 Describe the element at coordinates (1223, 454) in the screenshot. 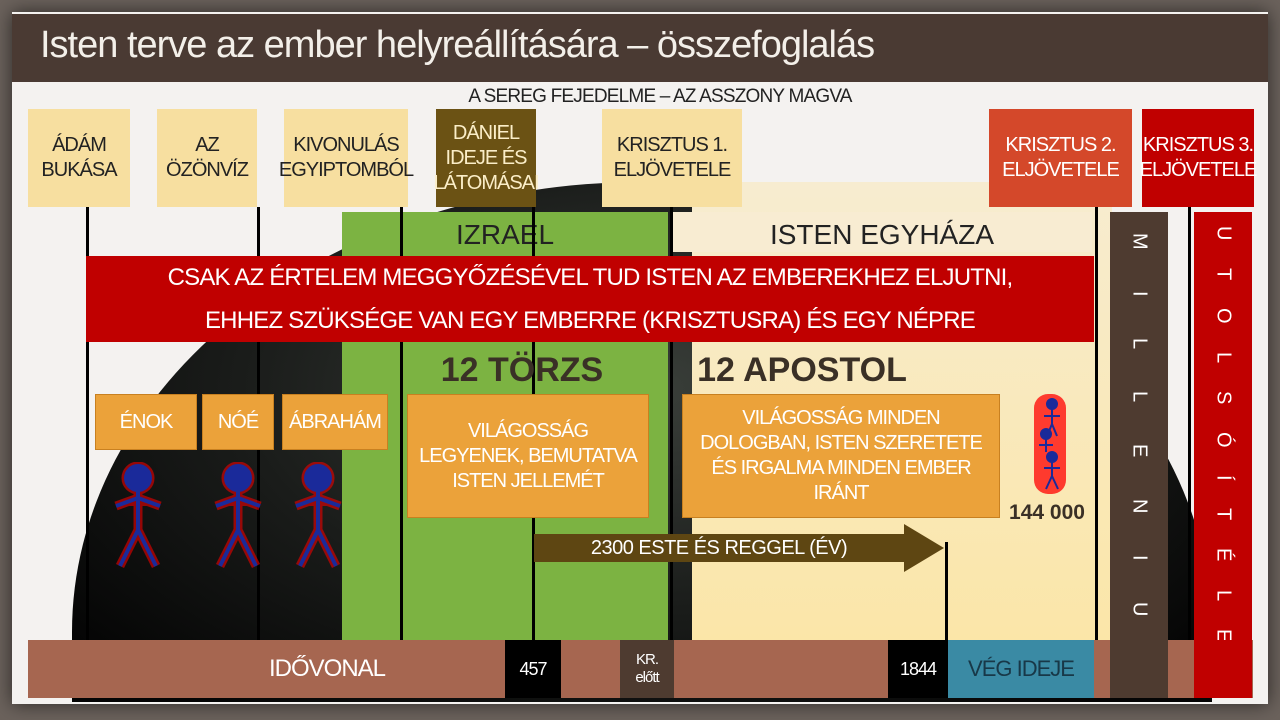

I see `last-judgment-bar: UTOLSÓÍTÉLET` at that location.